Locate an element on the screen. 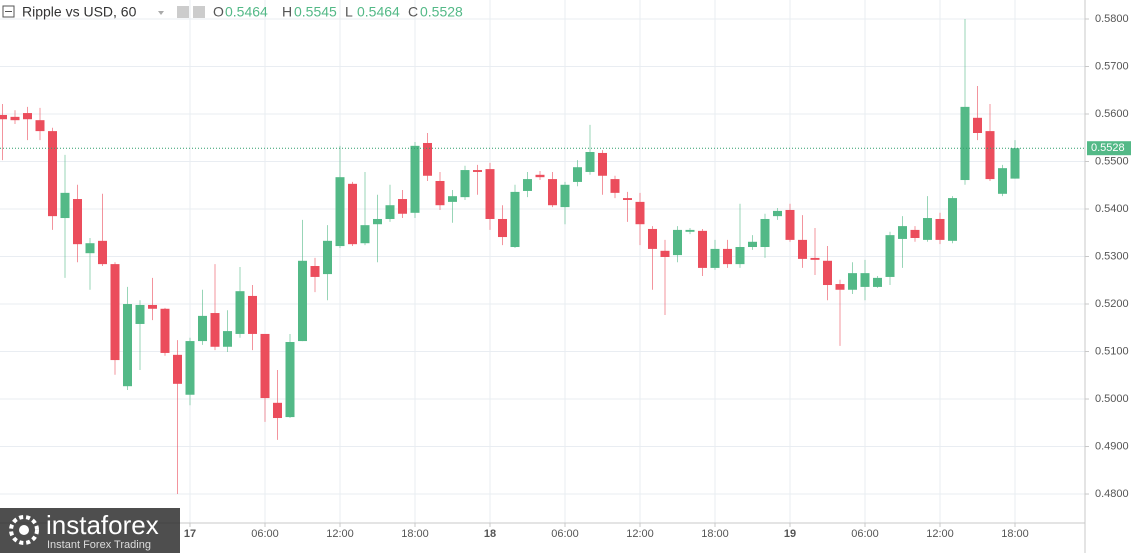 The height and width of the screenshot is (553, 1135). ohlc-key: L is located at coordinates (349, 12).